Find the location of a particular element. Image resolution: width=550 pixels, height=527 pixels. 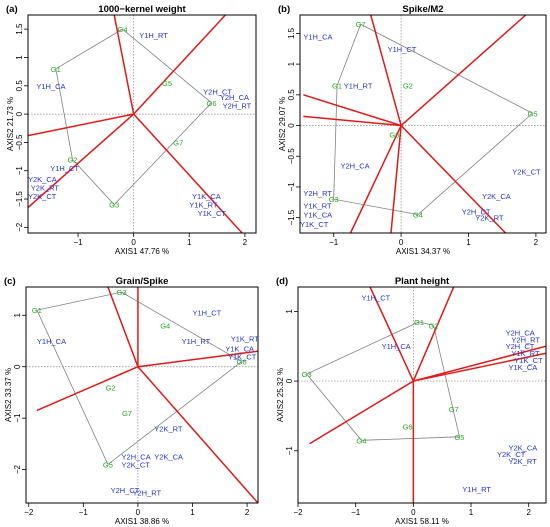

x-axis-title: AXIS1 58.11 % is located at coordinates (422, 521).